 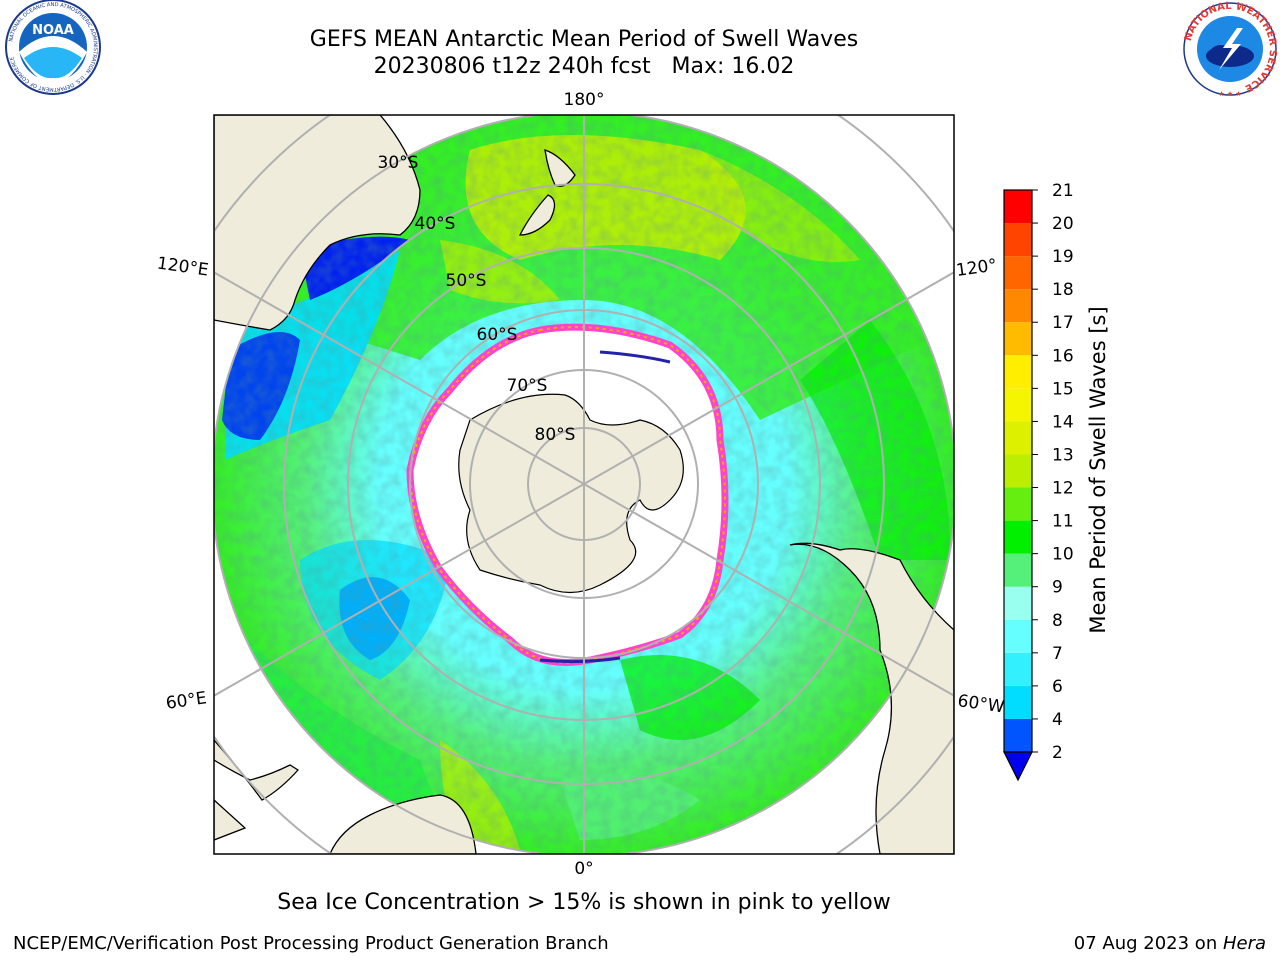 What do you see at coordinates (1063, 224) in the screenshot?
I see `colorbar-tick-label: 20` at bounding box center [1063, 224].